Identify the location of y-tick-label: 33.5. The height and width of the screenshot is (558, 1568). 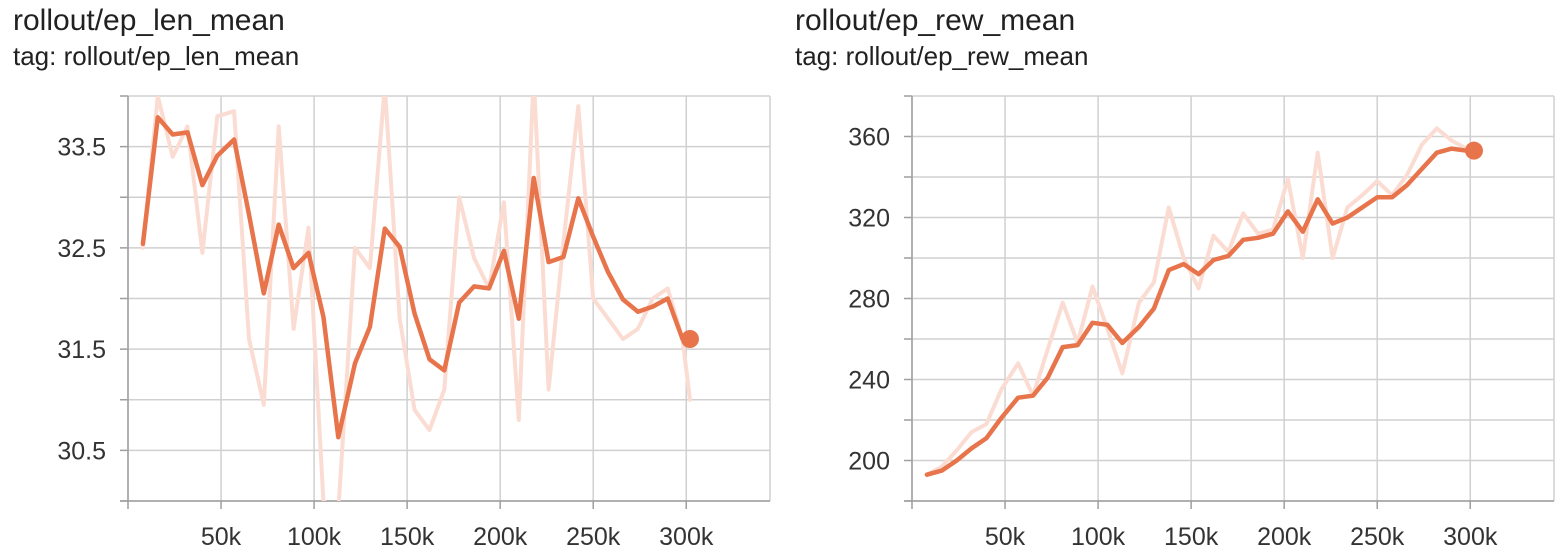
(81, 148).